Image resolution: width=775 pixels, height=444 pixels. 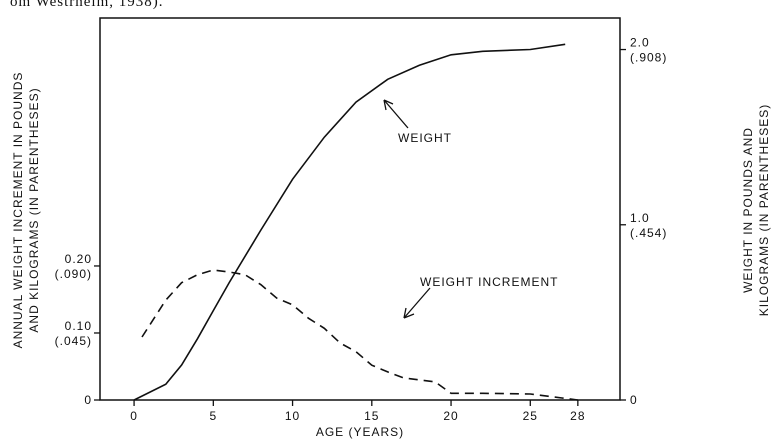 I want to click on increment-arrow, so click(x=417, y=303).